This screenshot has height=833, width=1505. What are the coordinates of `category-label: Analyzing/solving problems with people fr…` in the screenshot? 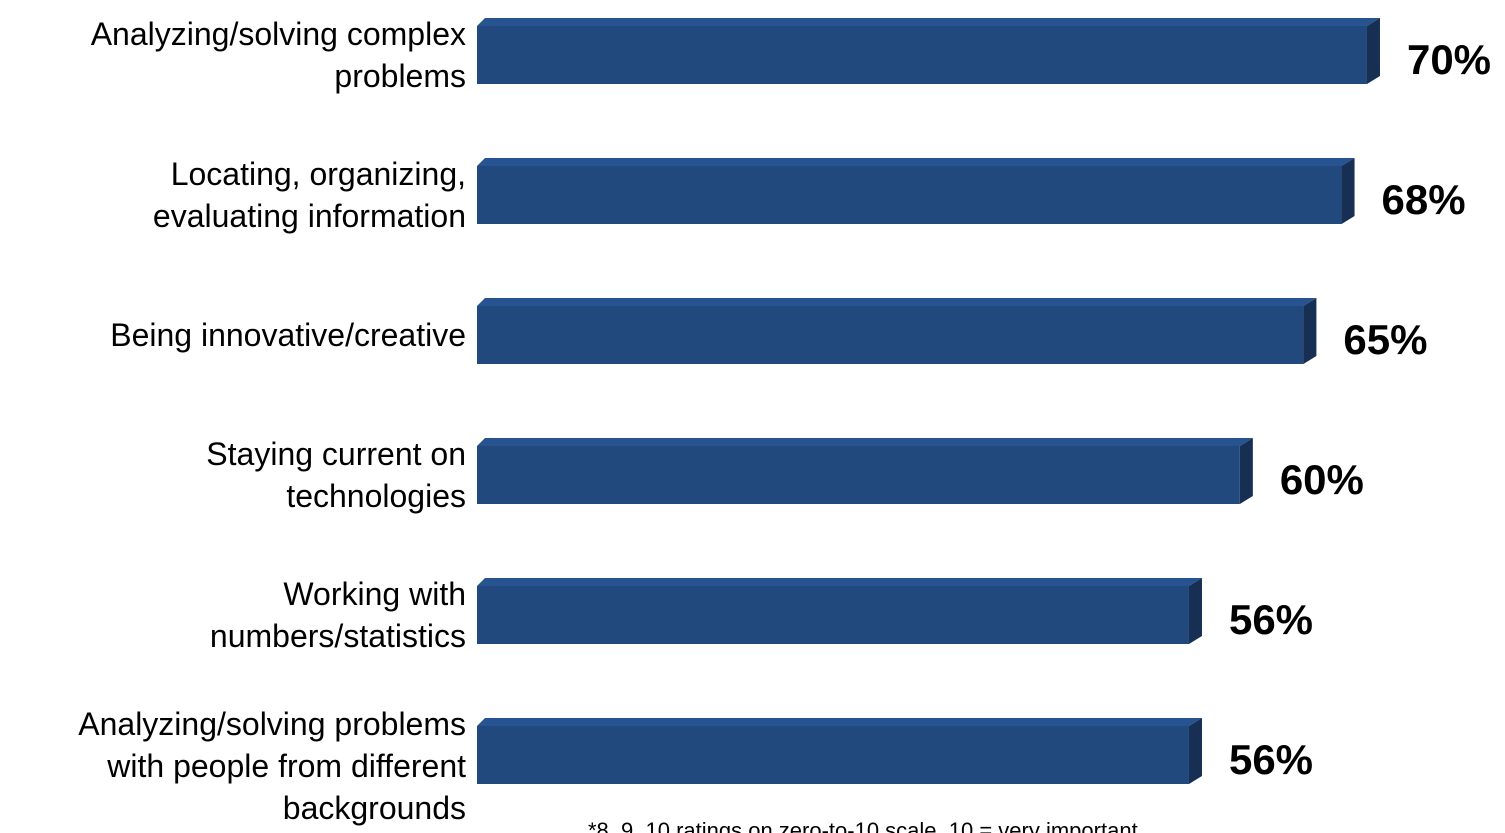 It's located at (272, 766).